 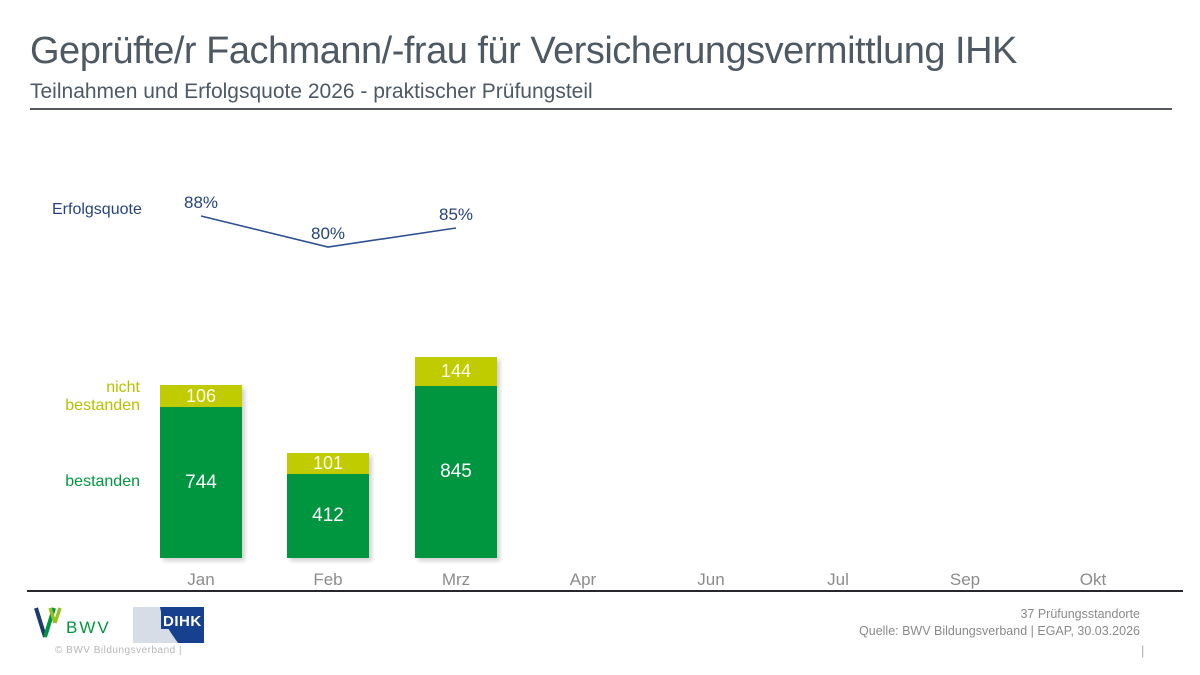 What do you see at coordinates (97, 209) in the screenshot?
I see `line-series-label: Erfolgsquote` at bounding box center [97, 209].